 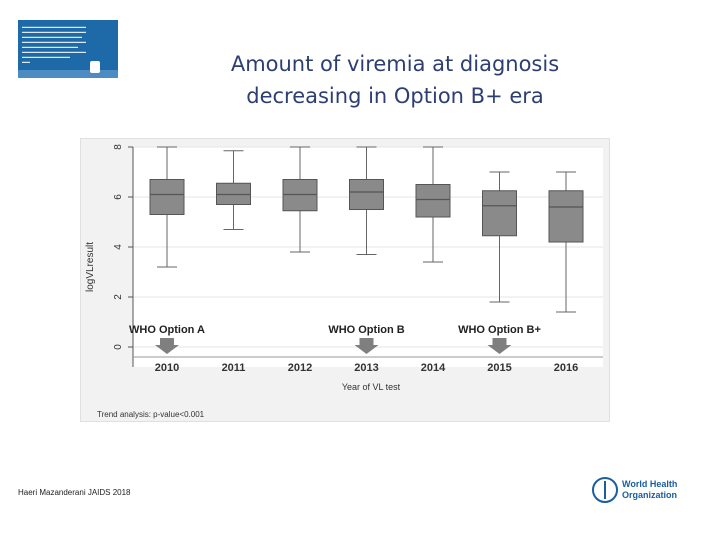 What do you see at coordinates (151, 414) in the screenshot?
I see `trend-footnote: Trend analysis: p-value<0.001` at bounding box center [151, 414].